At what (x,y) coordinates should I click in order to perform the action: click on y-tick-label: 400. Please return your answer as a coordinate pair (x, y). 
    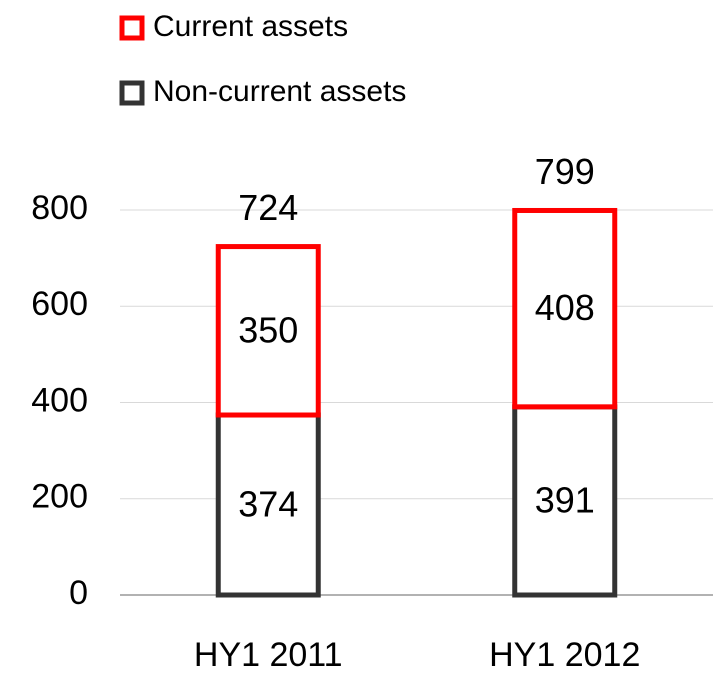
    Looking at the image, I should click on (59, 400).